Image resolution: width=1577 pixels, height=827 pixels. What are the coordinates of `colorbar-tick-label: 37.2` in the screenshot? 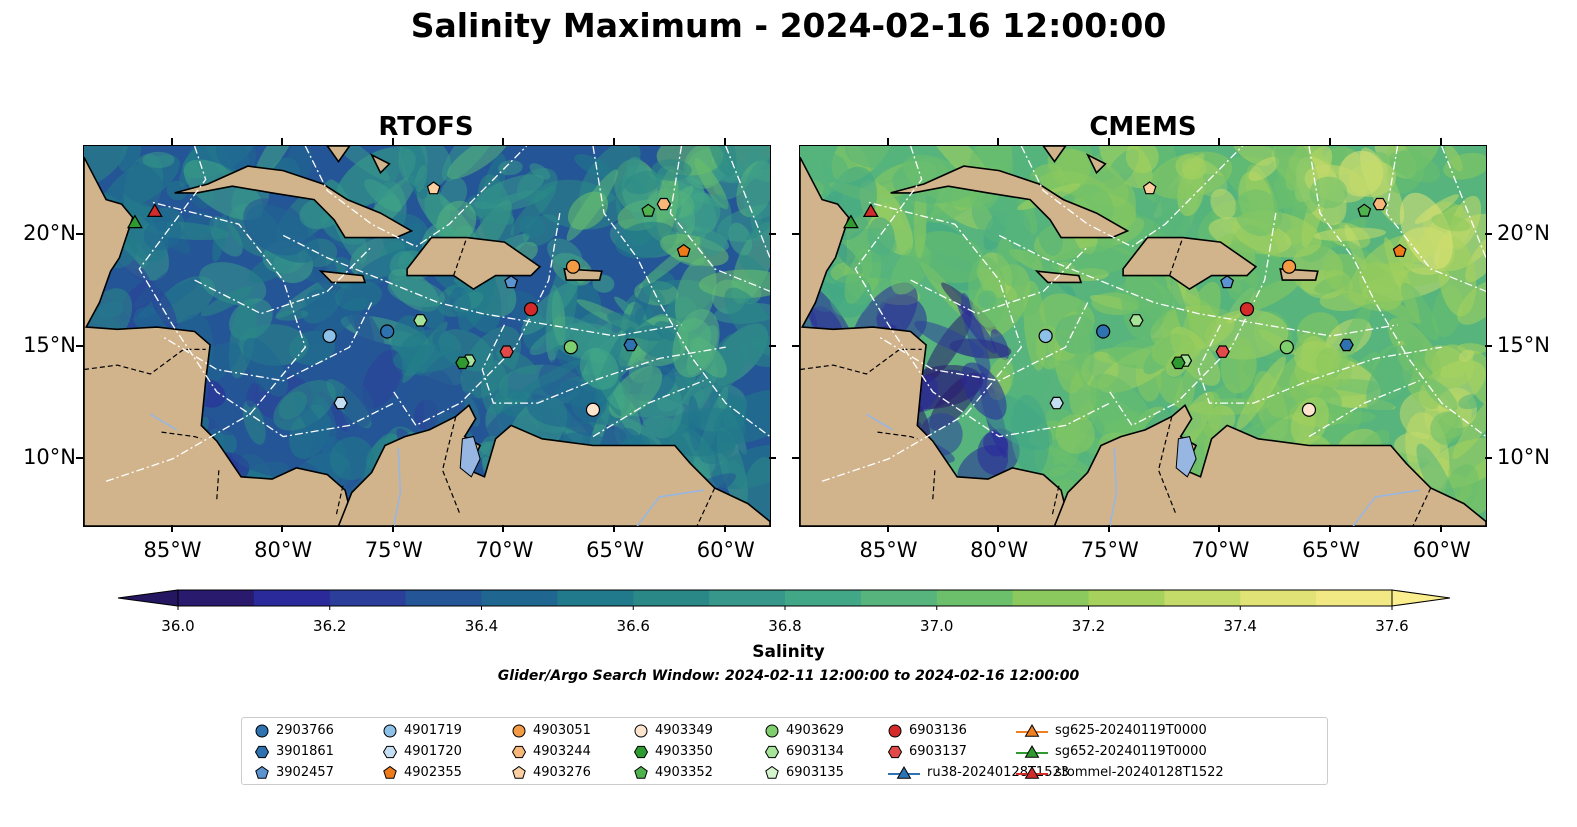 It's located at (1088, 626).